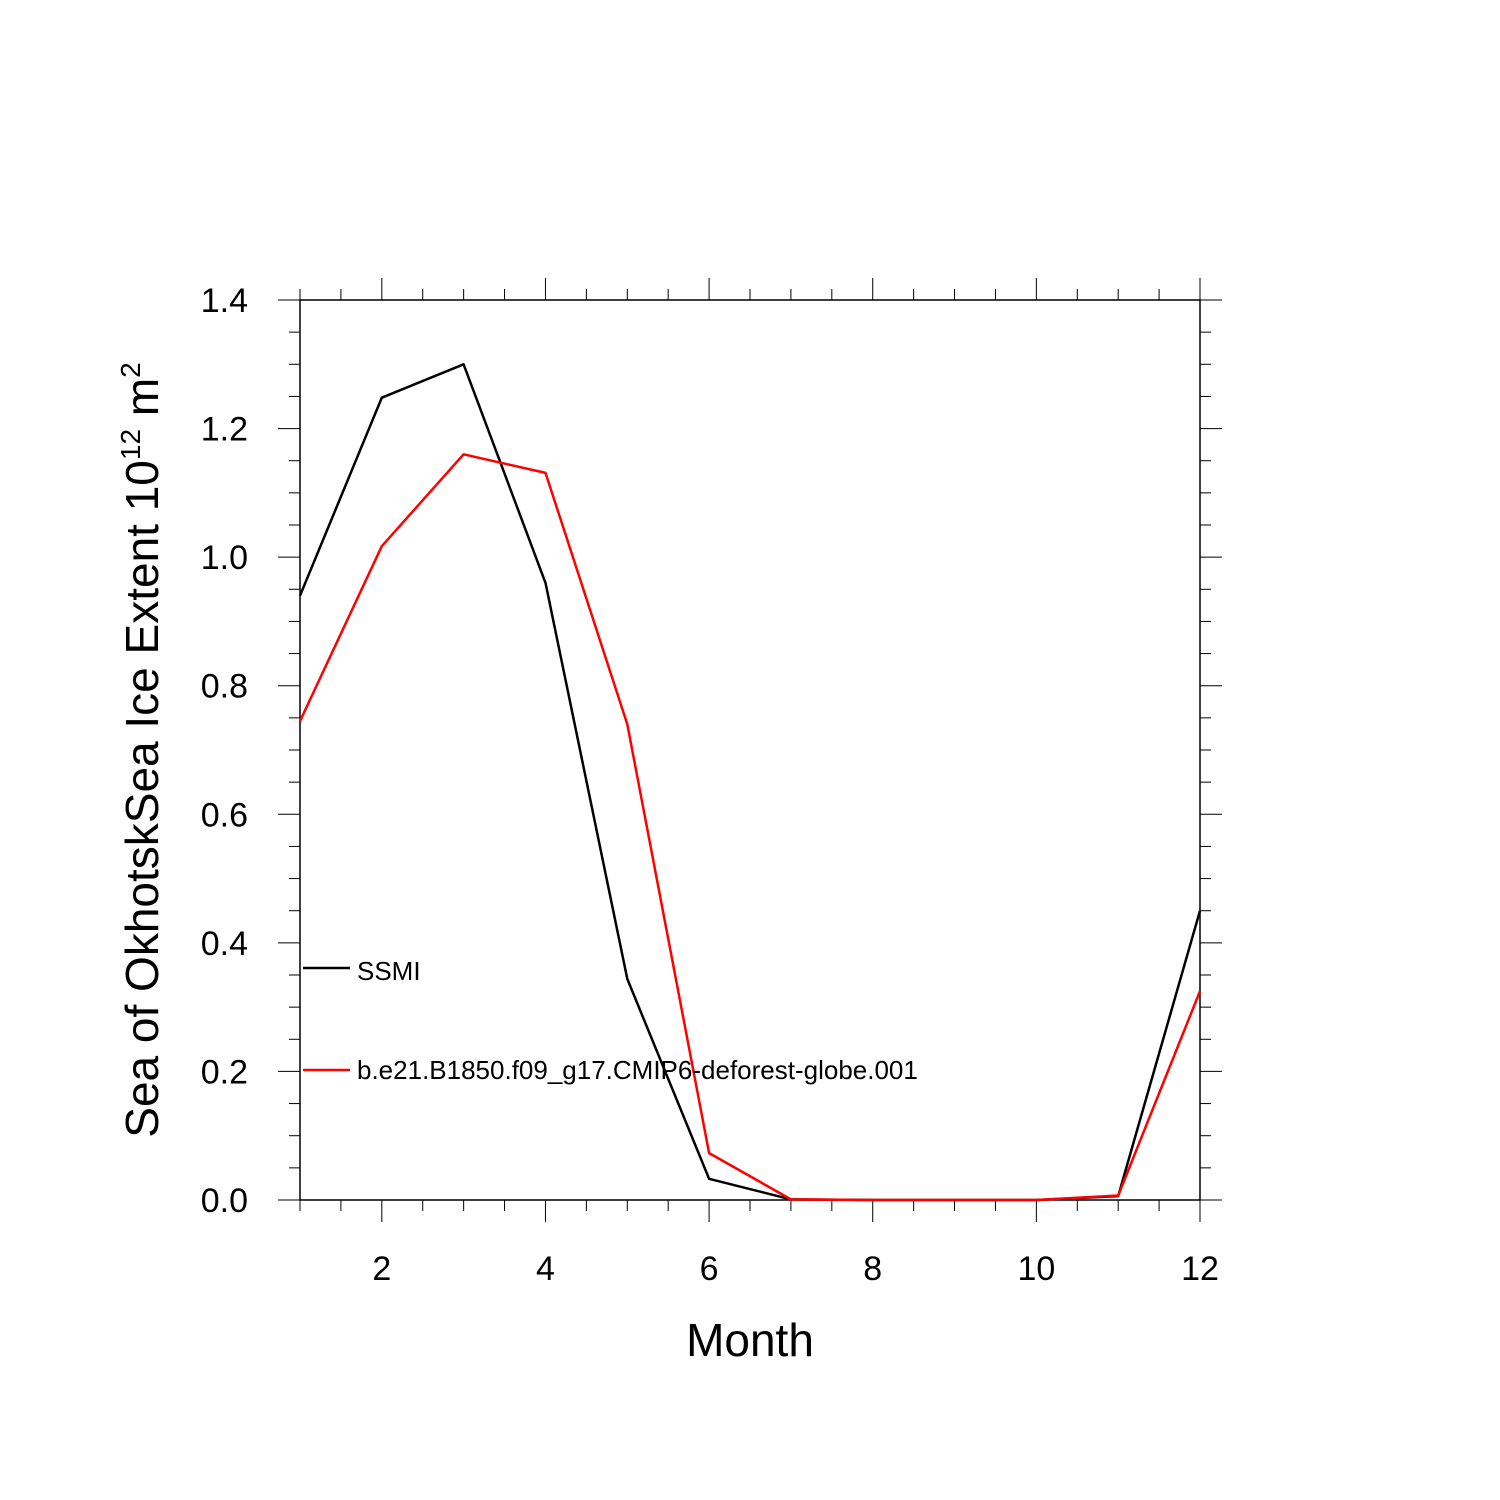  I want to click on x-tick-label: 4, so click(545, 1269).